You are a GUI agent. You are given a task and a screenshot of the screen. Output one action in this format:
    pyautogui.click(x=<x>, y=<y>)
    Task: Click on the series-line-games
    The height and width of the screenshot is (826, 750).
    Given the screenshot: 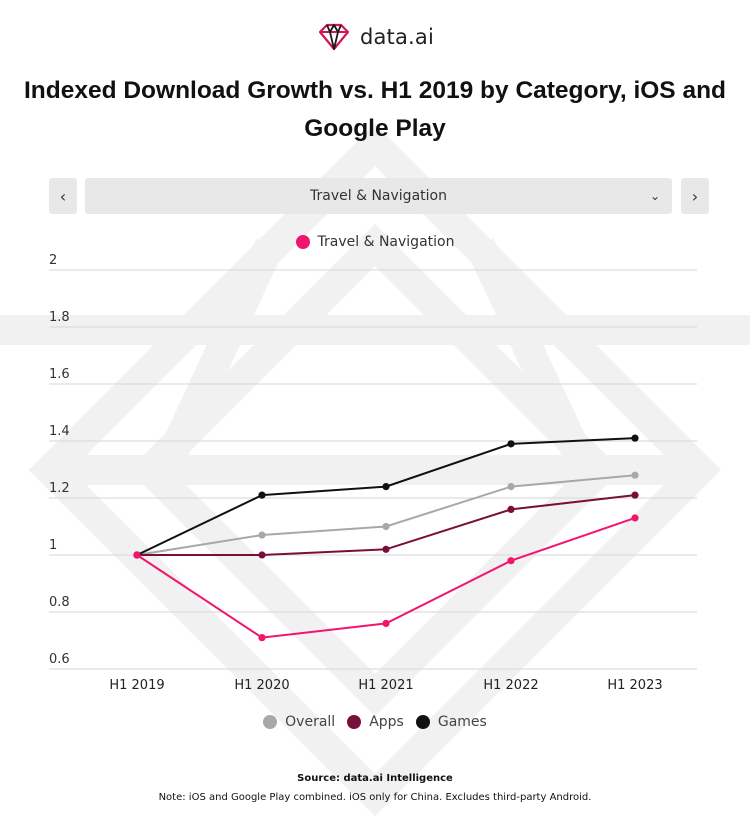 What is the action you would take?
    pyautogui.click(x=386, y=496)
    